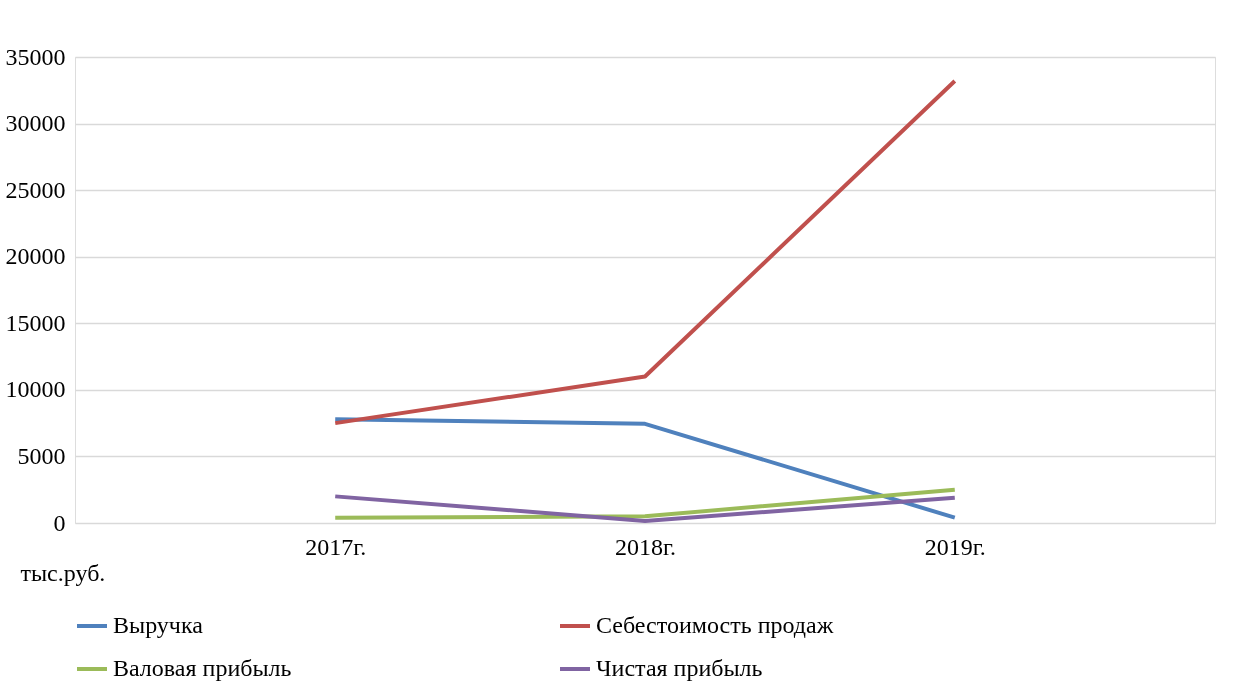  What do you see at coordinates (35, 256) in the screenshot?
I see `y-tick-label: 20000` at bounding box center [35, 256].